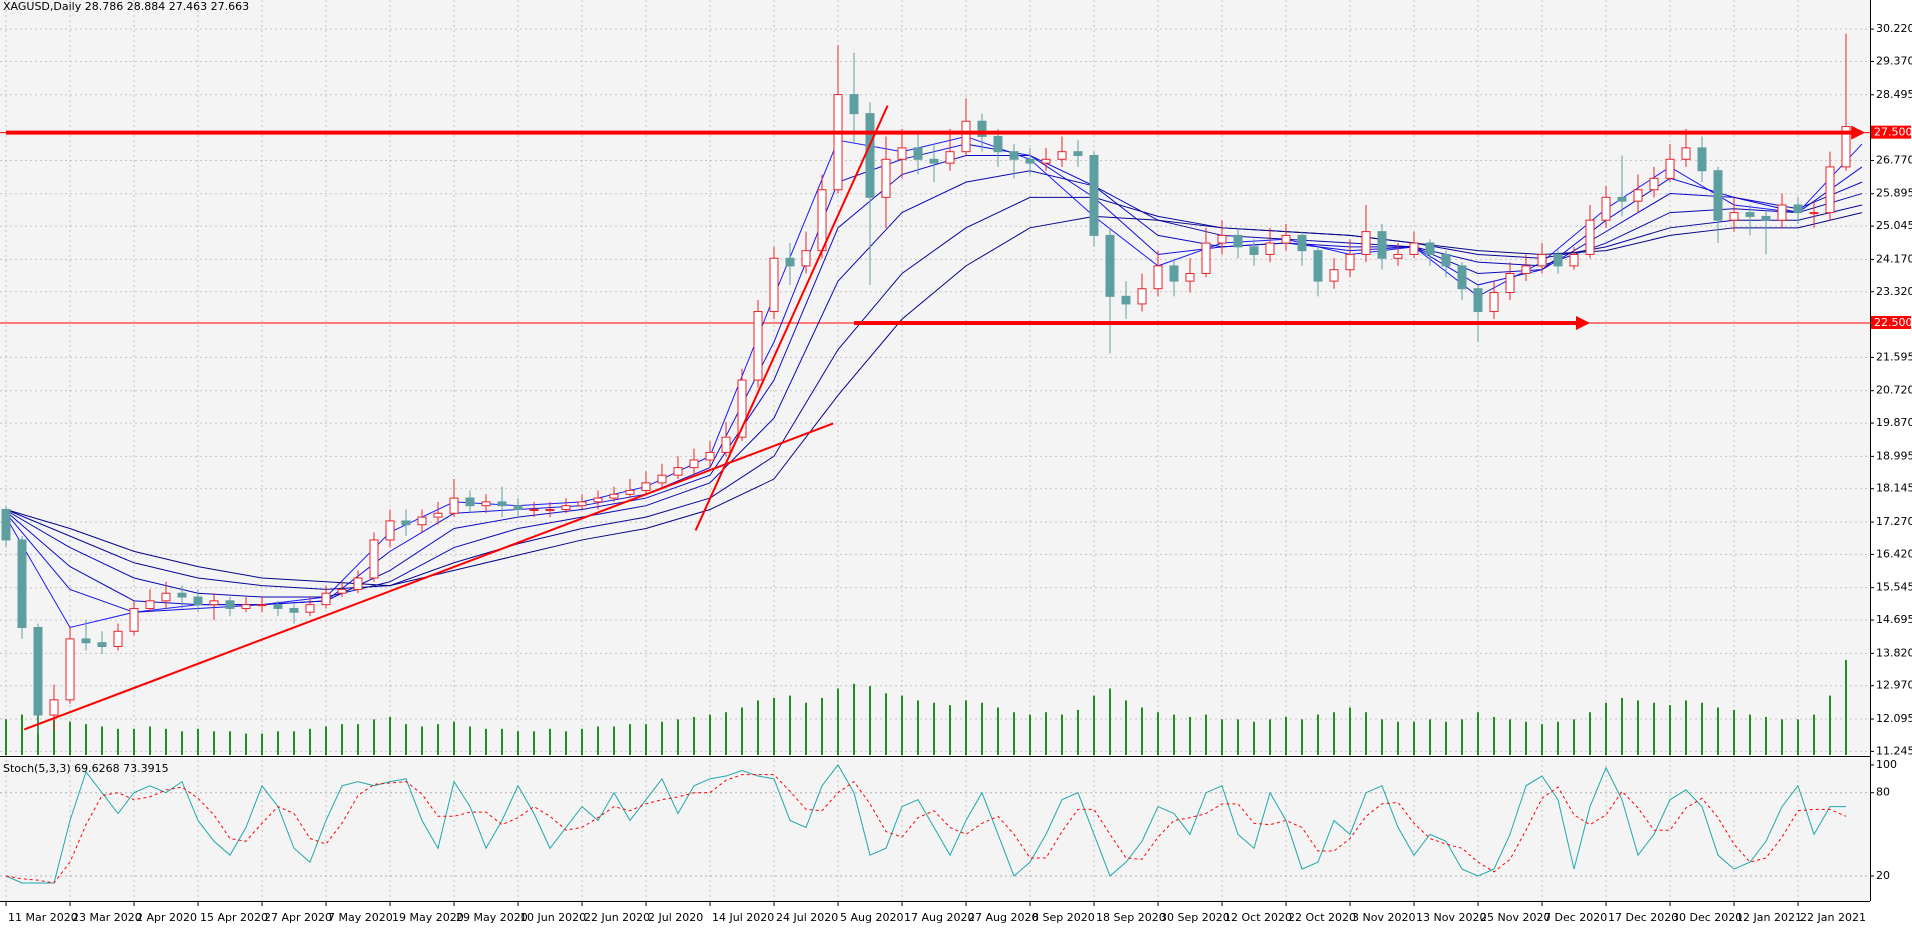 The image size is (1912, 931). What do you see at coordinates (1003, 917) in the screenshot?
I see `x-tick-label: 27 Aug 2020` at bounding box center [1003, 917].